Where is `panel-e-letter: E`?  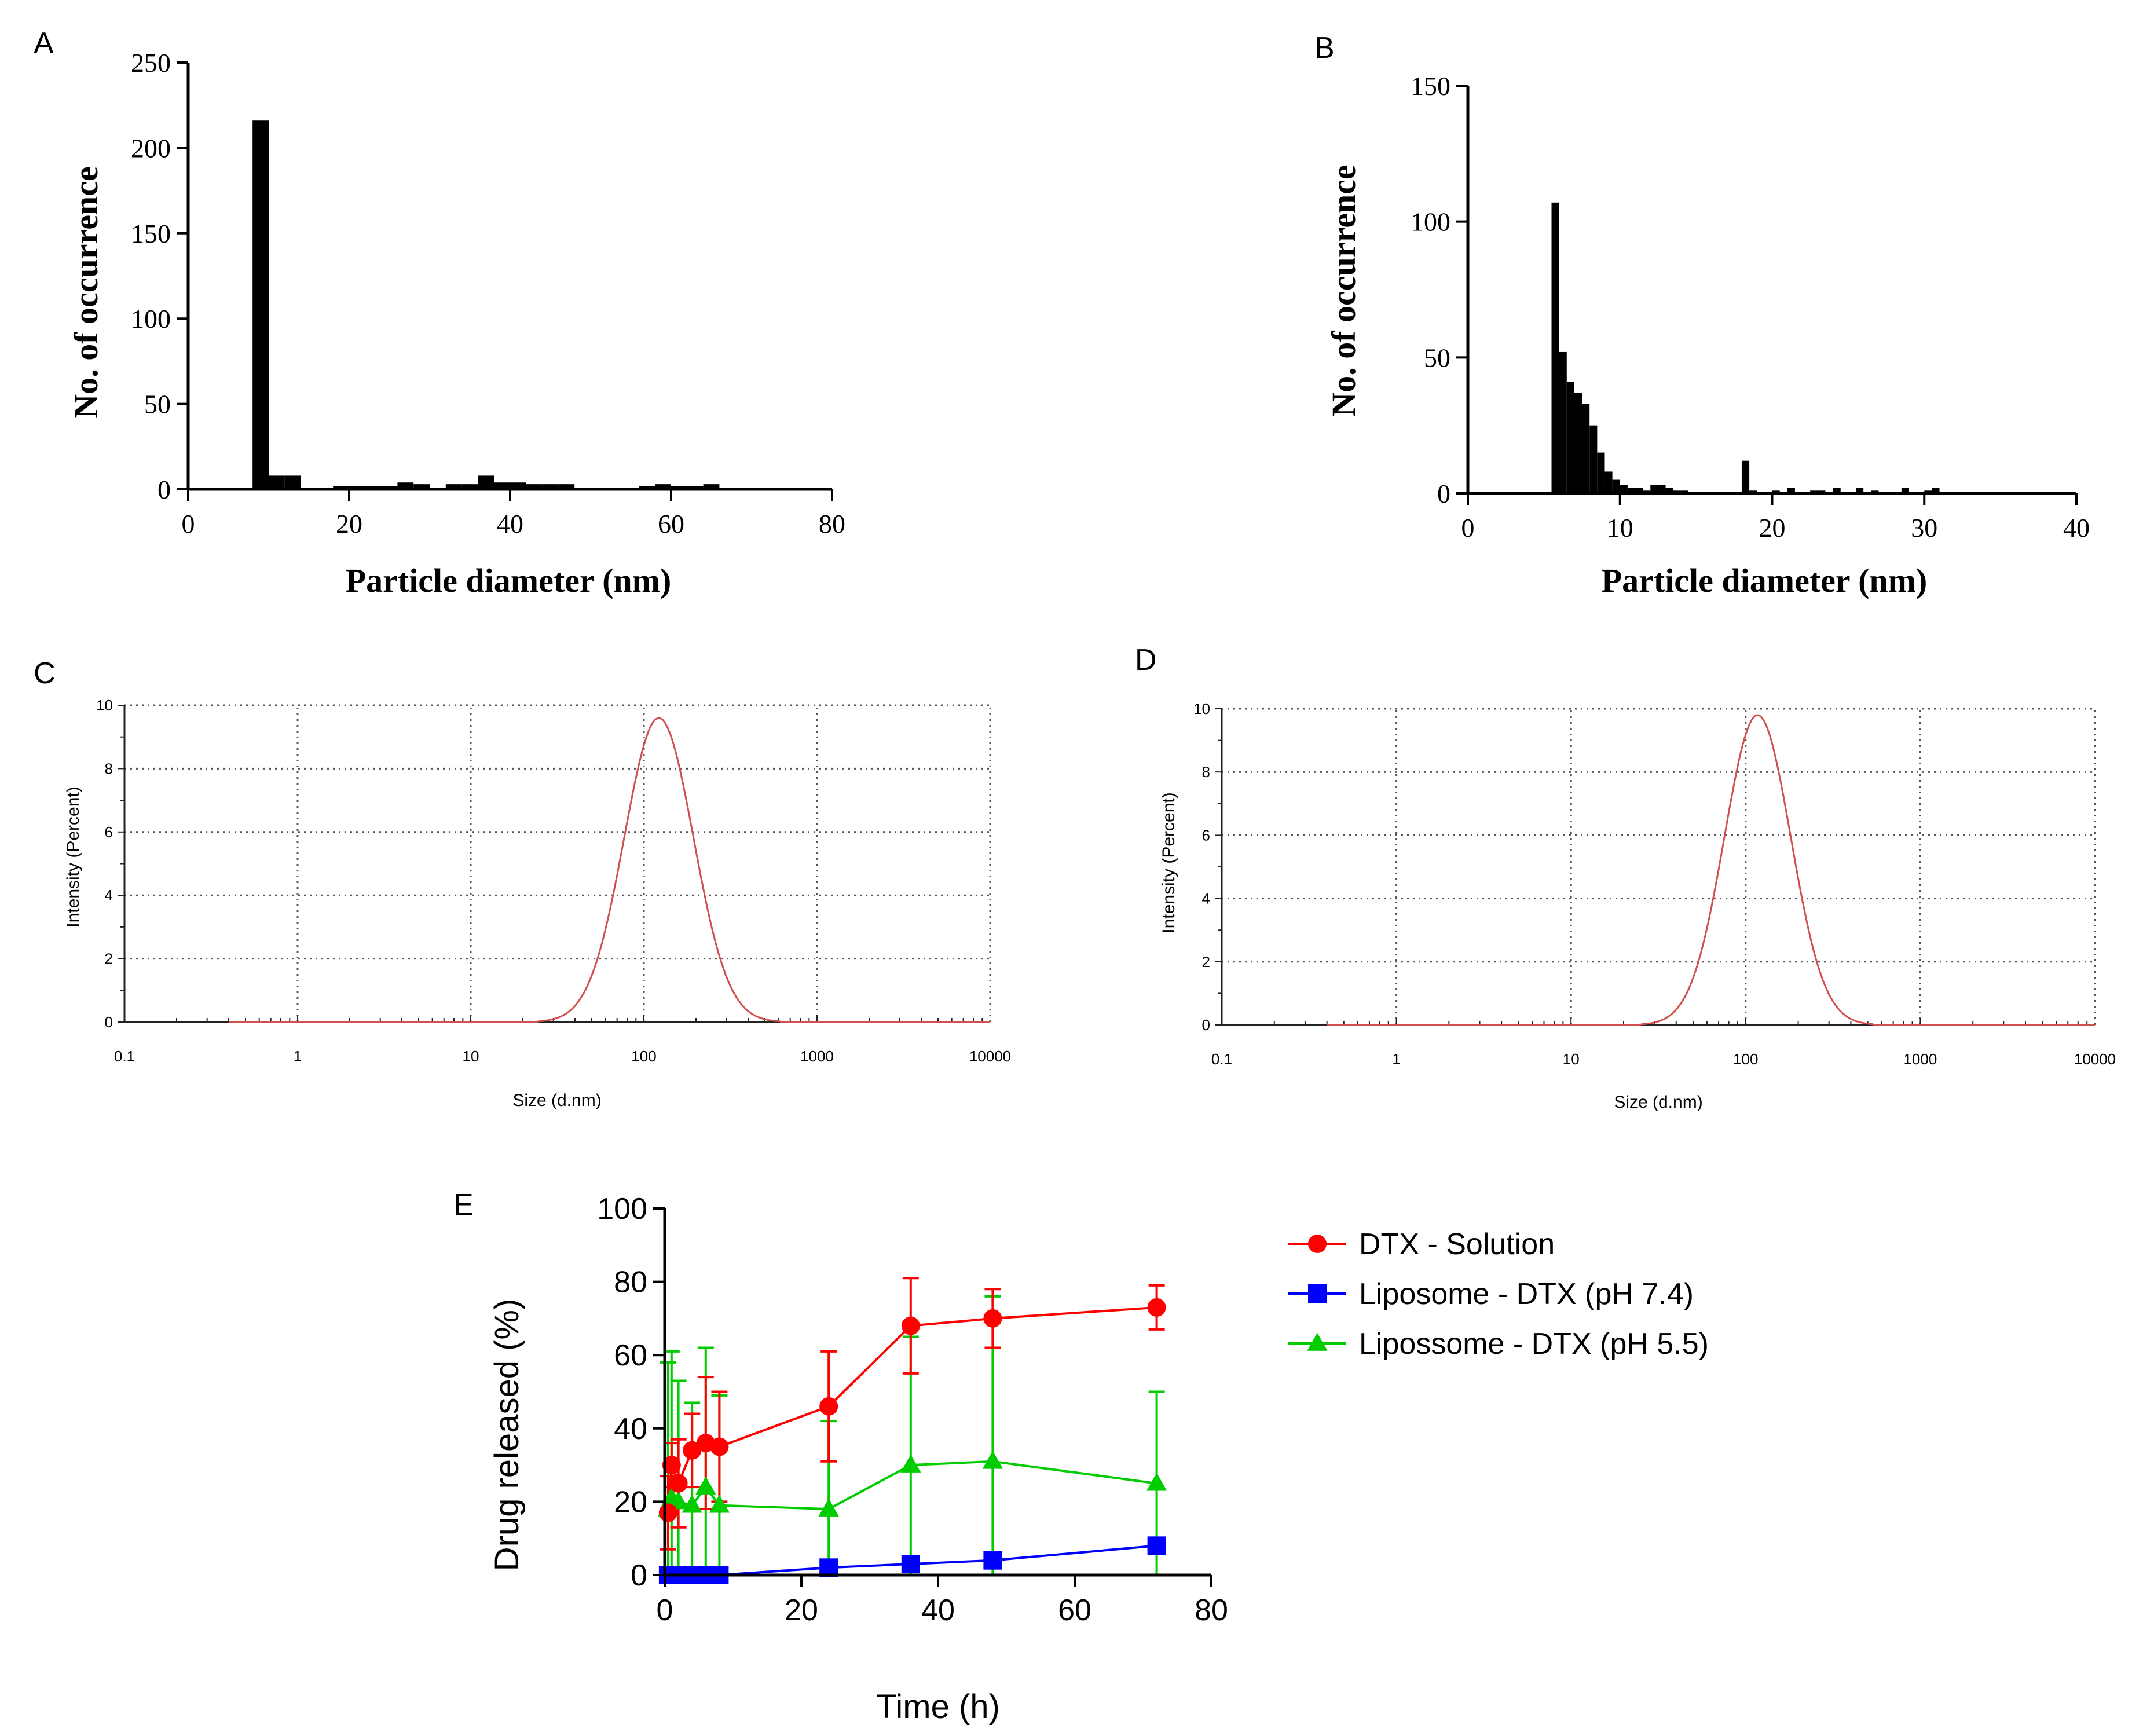
panel-e-letter: E is located at coordinates (463, 1205).